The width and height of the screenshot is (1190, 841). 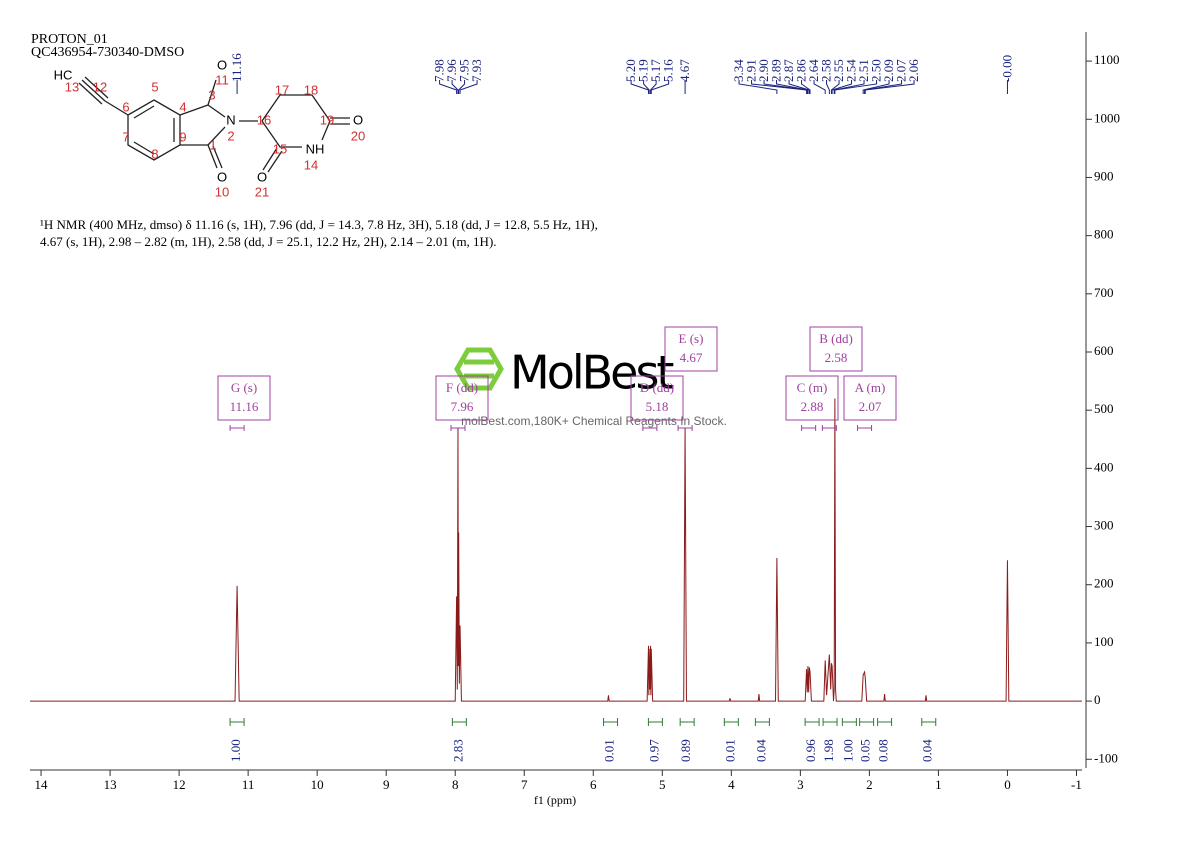 I want to click on atom-label: O, so click(x=222, y=64).